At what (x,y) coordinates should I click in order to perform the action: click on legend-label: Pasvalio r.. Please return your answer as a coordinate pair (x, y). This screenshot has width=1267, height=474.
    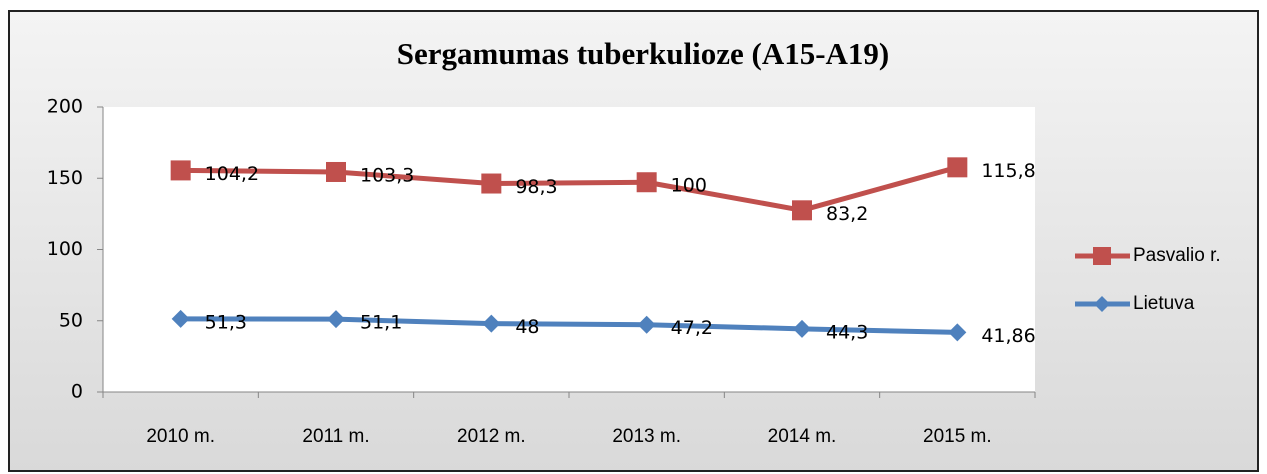
    Looking at the image, I should click on (1177, 255).